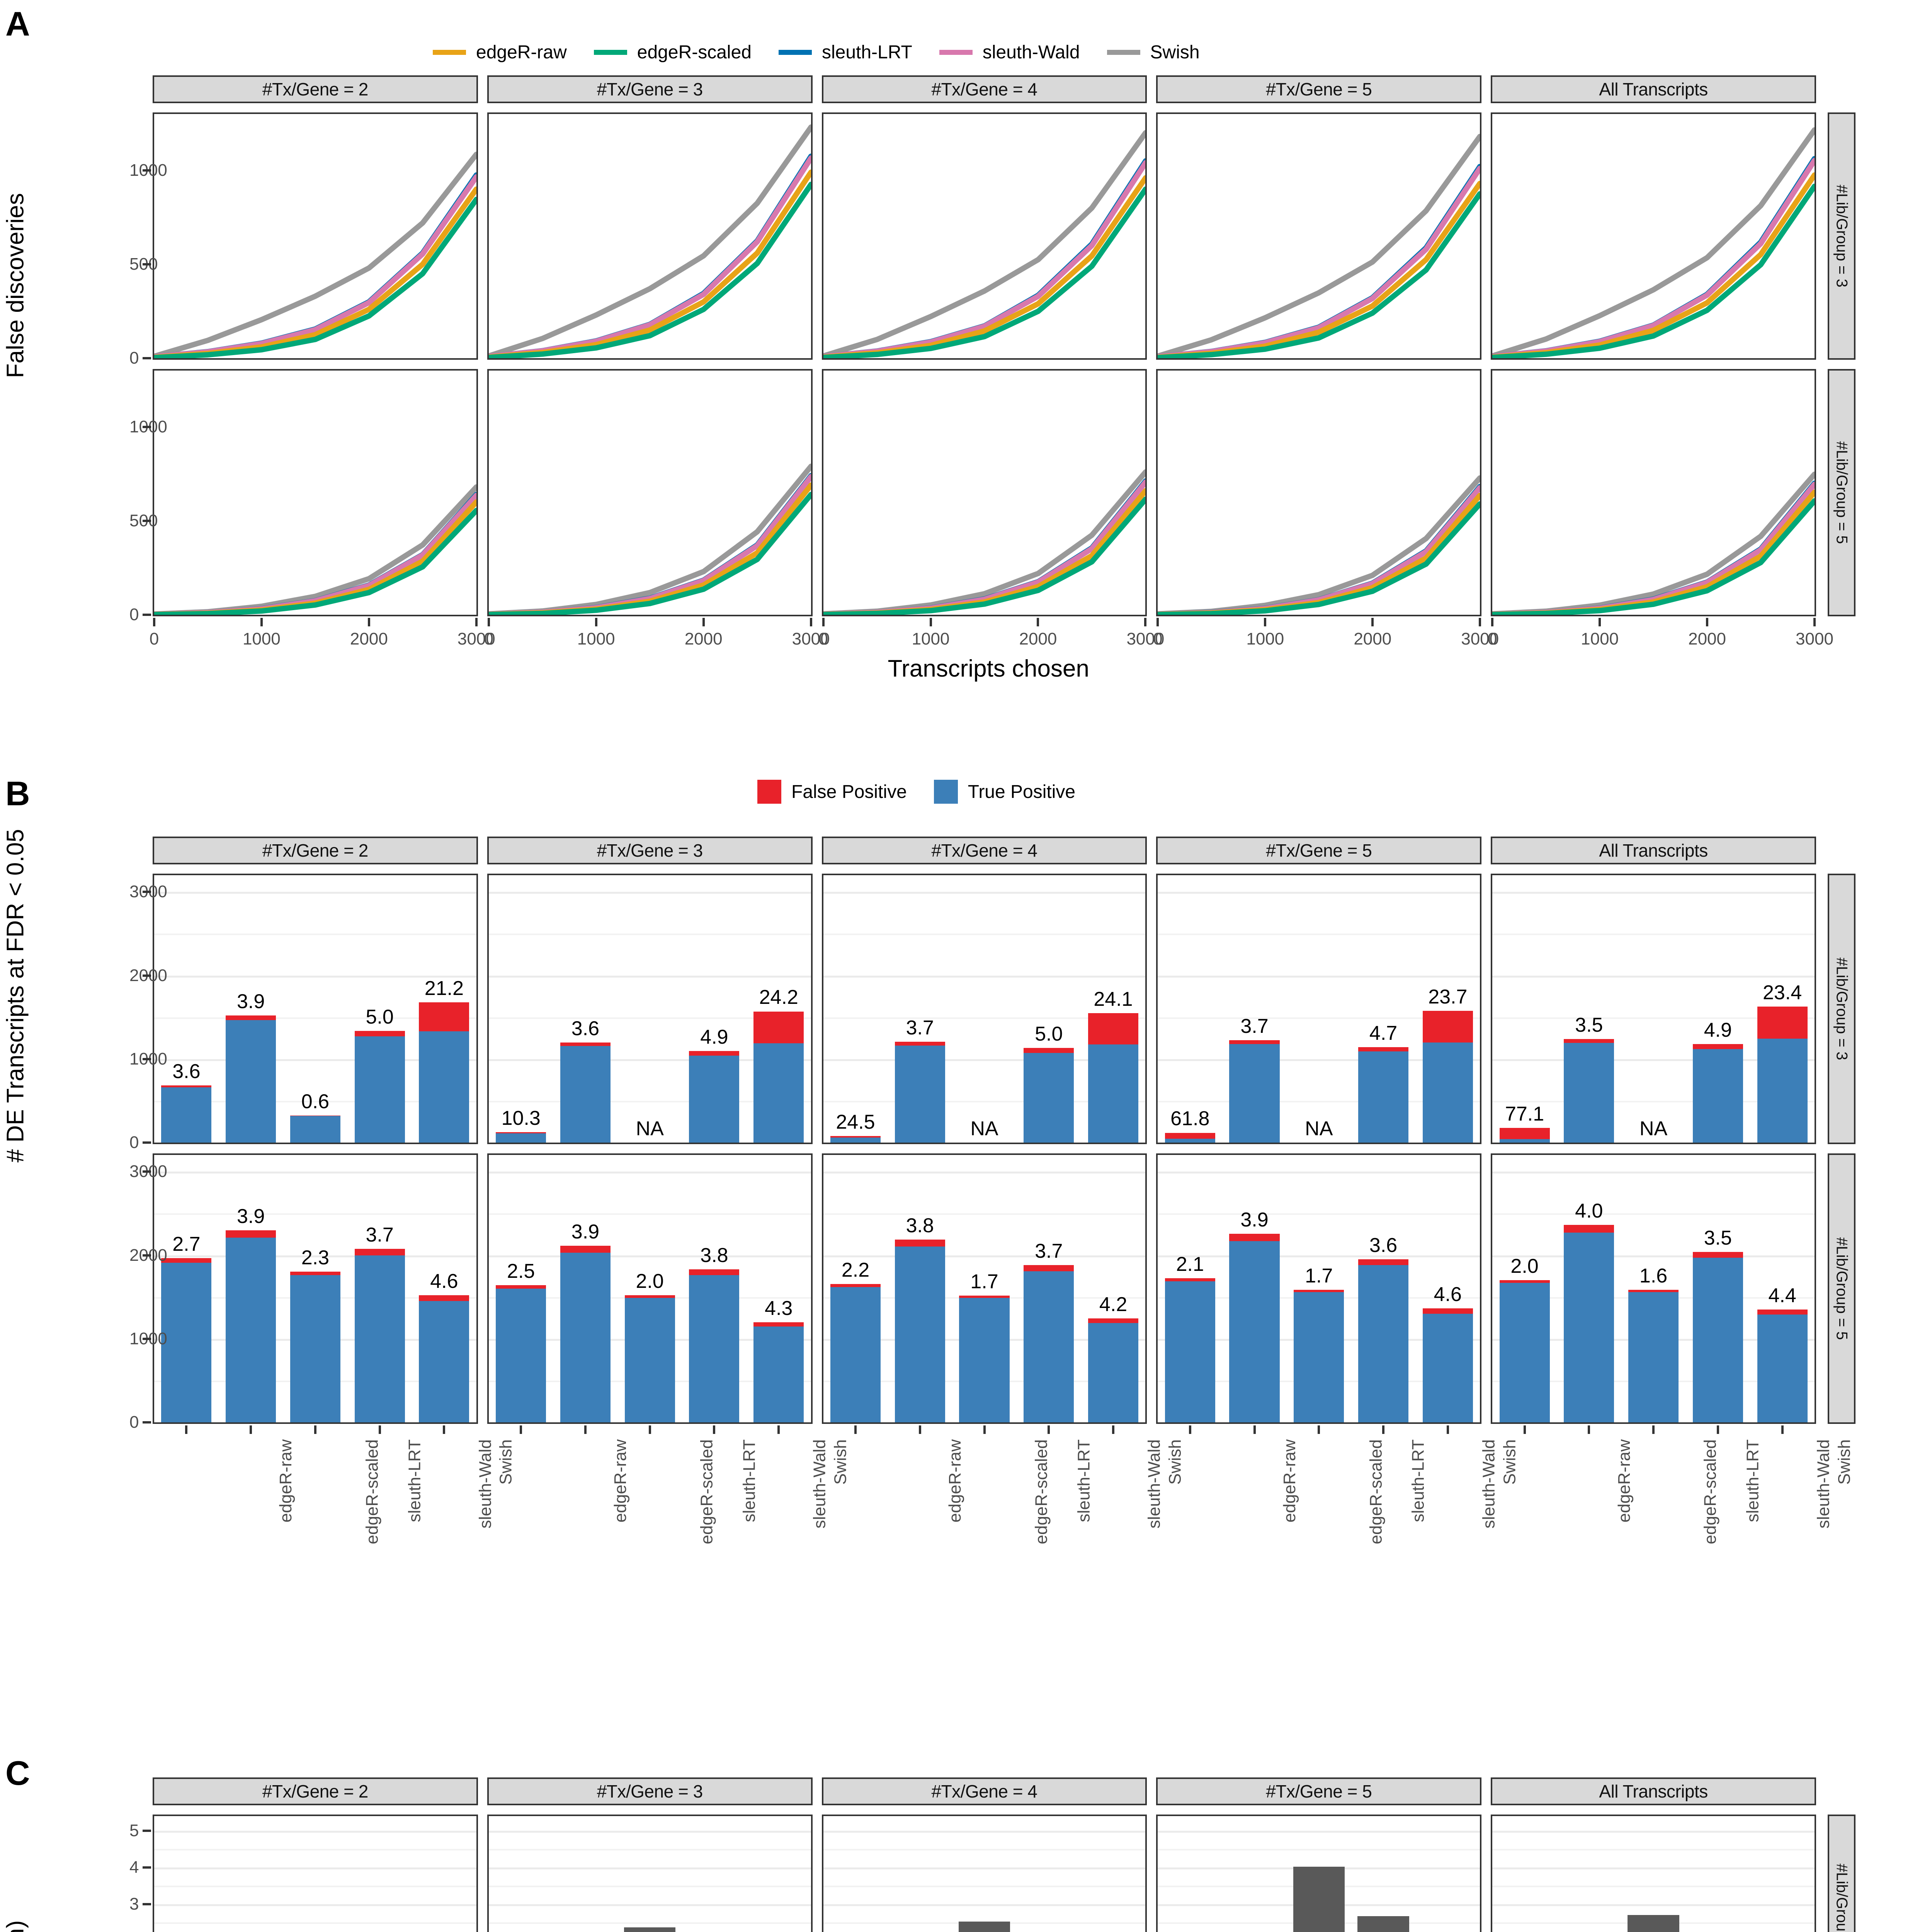 This screenshot has width=1932, height=1932. I want to click on facet-strip-col-4: #Tx/Gene = 5, so click(1319, 850).